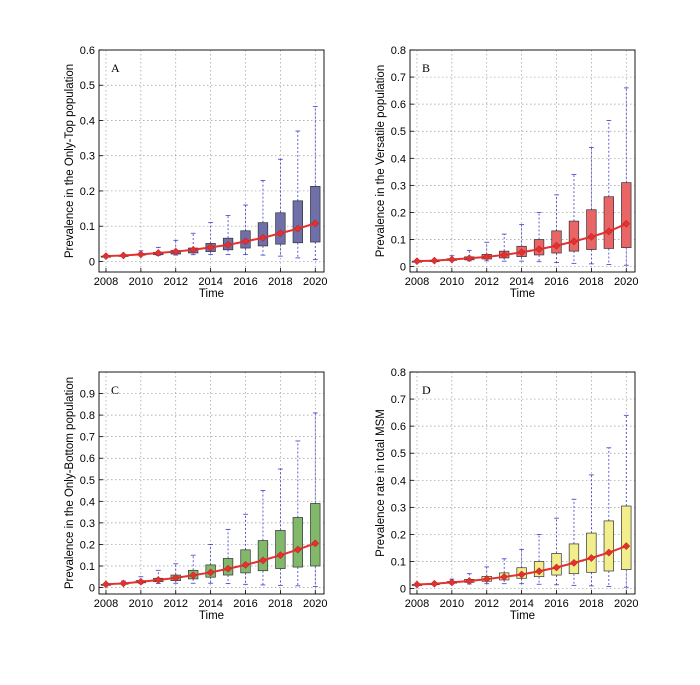  Describe the element at coordinates (381, 483) in the screenshot. I see `y-axis-label: Prevalence rate in total MSM` at that location.